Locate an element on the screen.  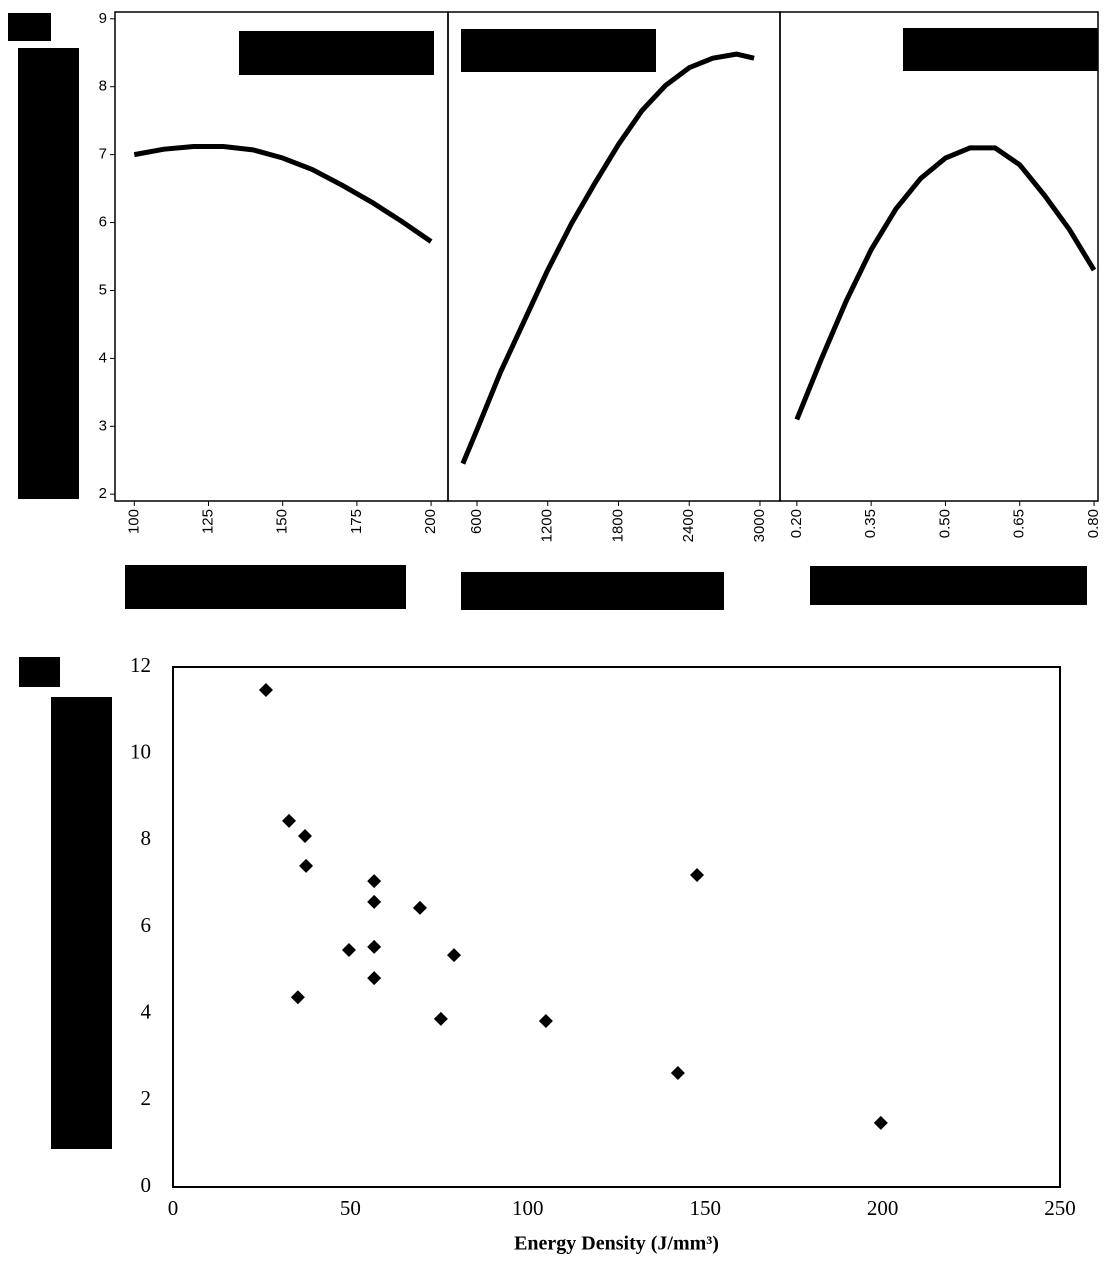
x-tick-label: 50 is located at coordinates (350, 1208).